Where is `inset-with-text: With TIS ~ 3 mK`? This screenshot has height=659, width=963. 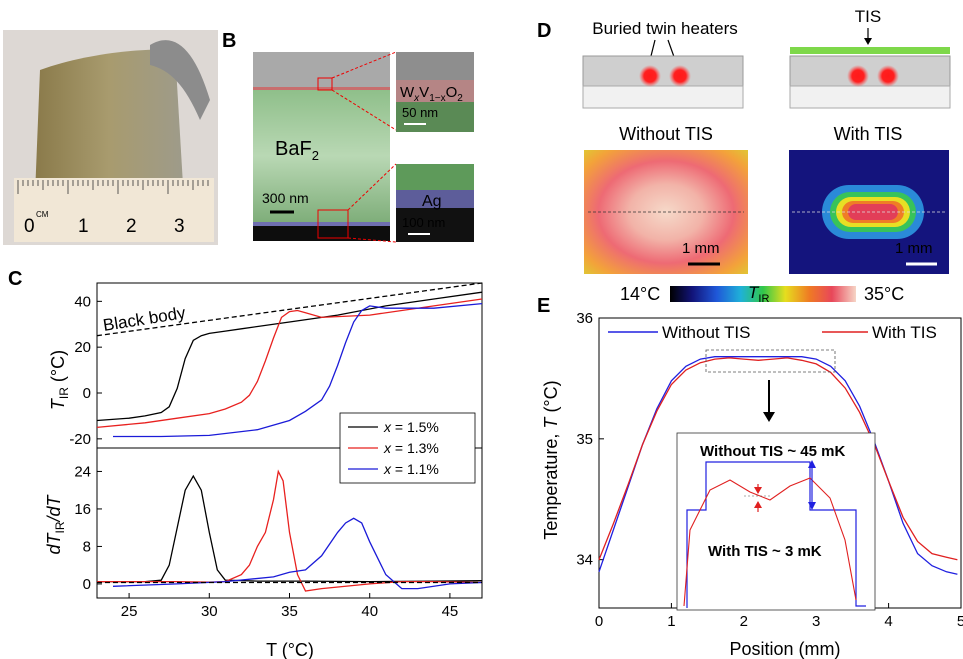 inset-with-text: With TIS ~ 3 mK is located at coordinates (765, 551).